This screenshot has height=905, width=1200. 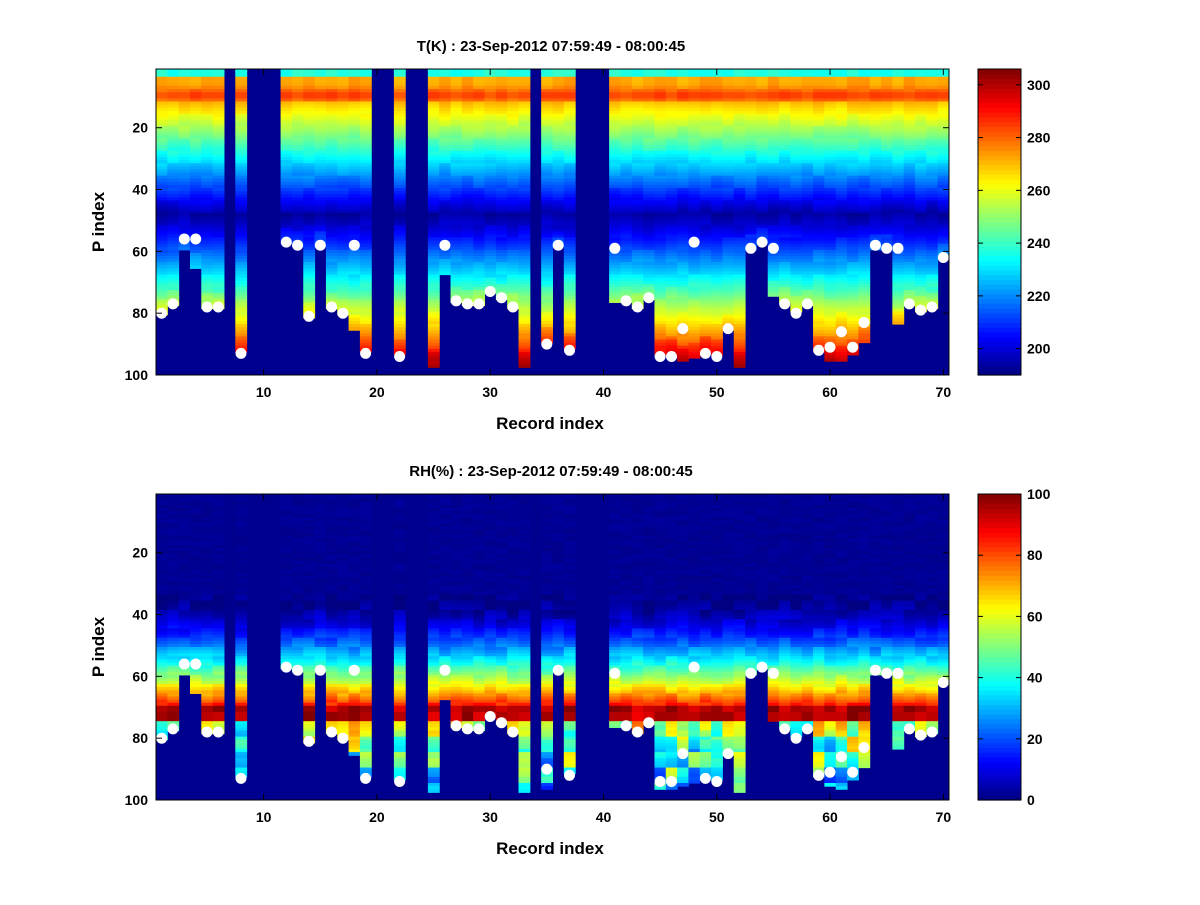 I want to click on colorbar-tick-label: 220, so click(x=1039, y=296).